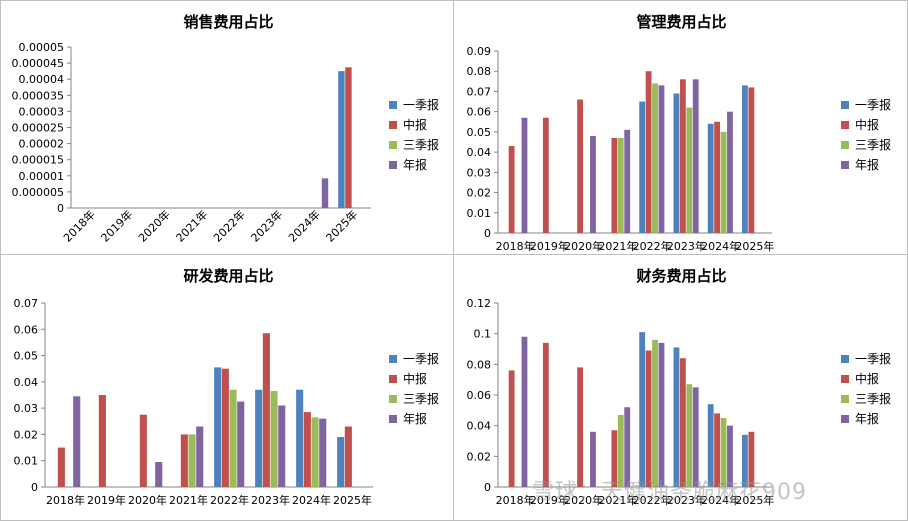  I want to click on legend-label: 一季报, so click(873, 104).